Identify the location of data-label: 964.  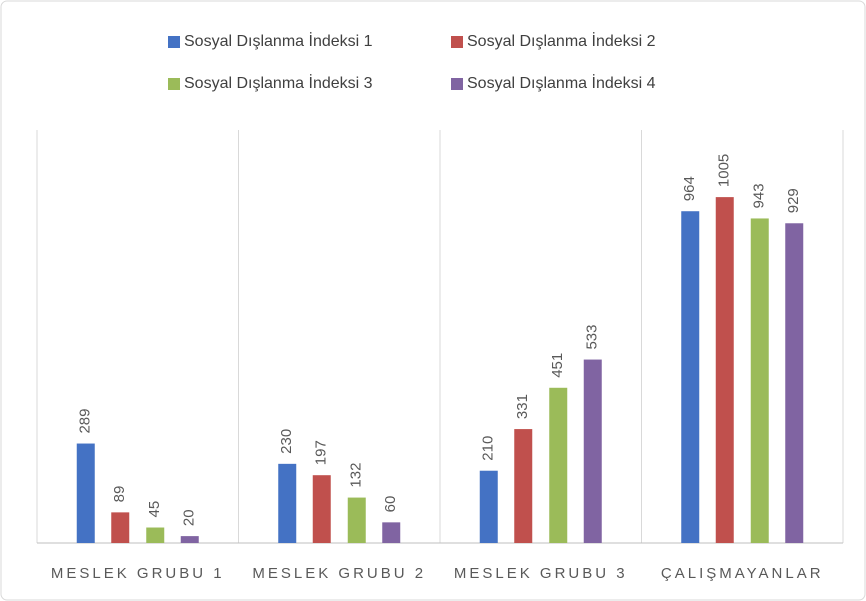
(689, 188).